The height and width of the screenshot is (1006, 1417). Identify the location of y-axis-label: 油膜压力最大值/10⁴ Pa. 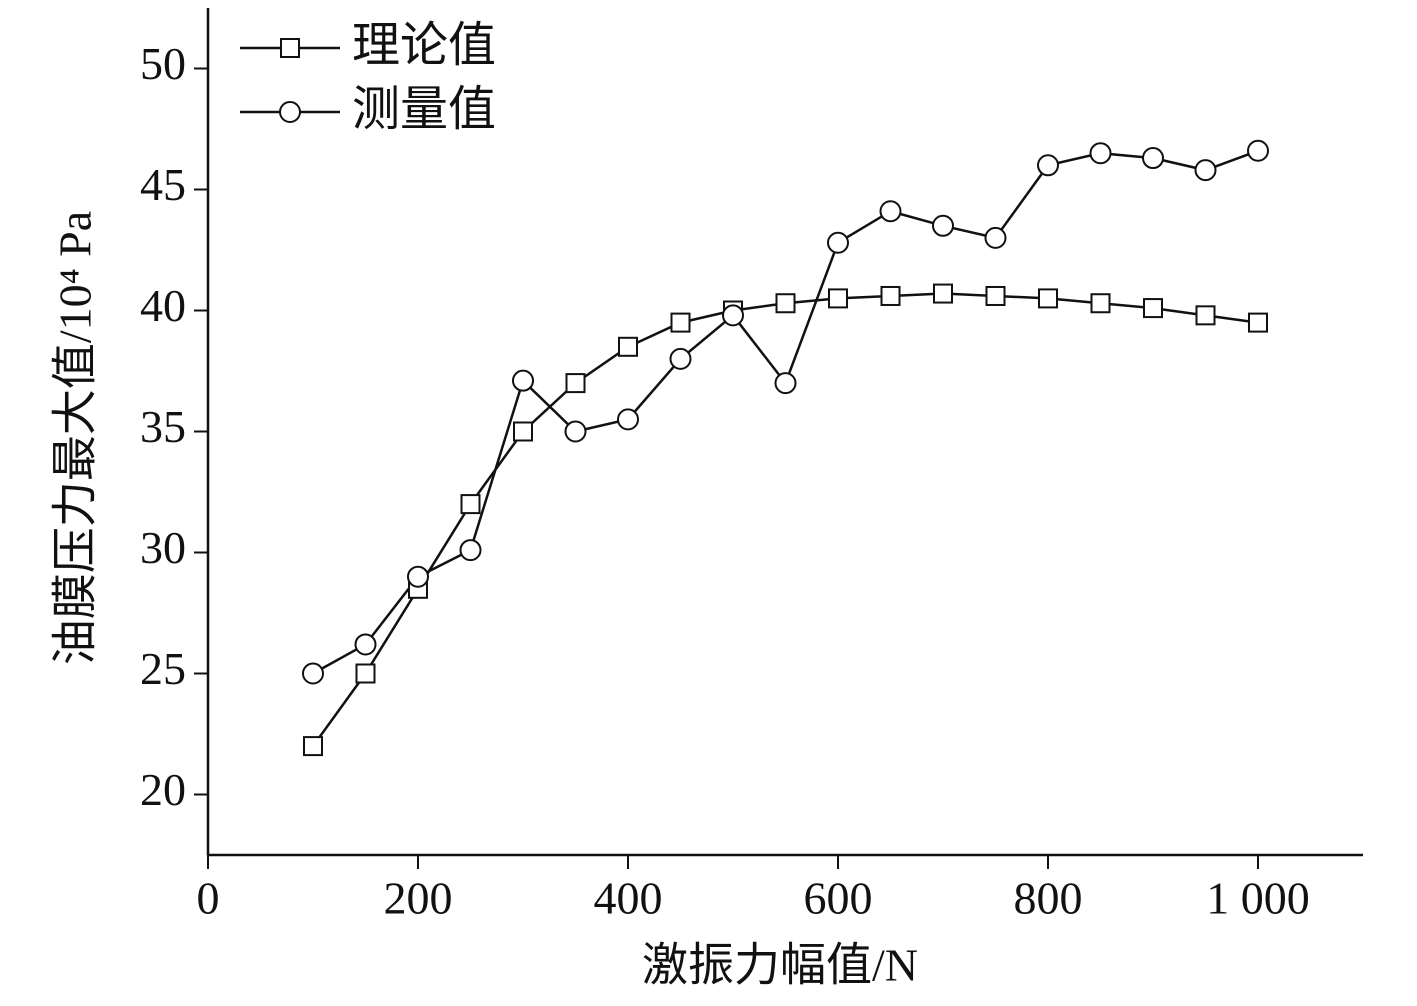
(75, 438).